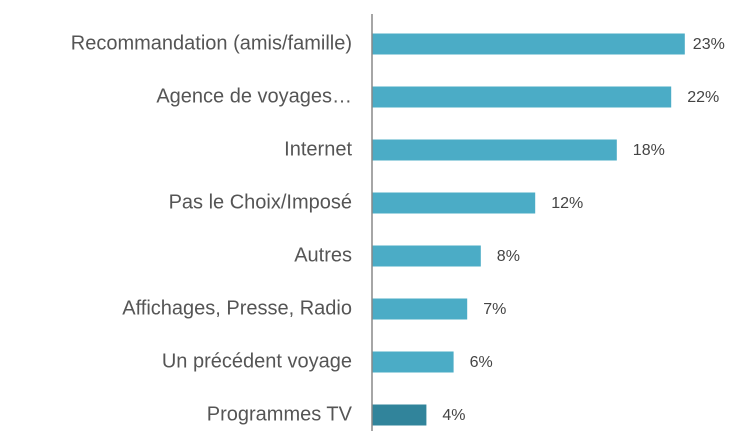  I want to click on category-label: Programmes TV, so click(280, 414).